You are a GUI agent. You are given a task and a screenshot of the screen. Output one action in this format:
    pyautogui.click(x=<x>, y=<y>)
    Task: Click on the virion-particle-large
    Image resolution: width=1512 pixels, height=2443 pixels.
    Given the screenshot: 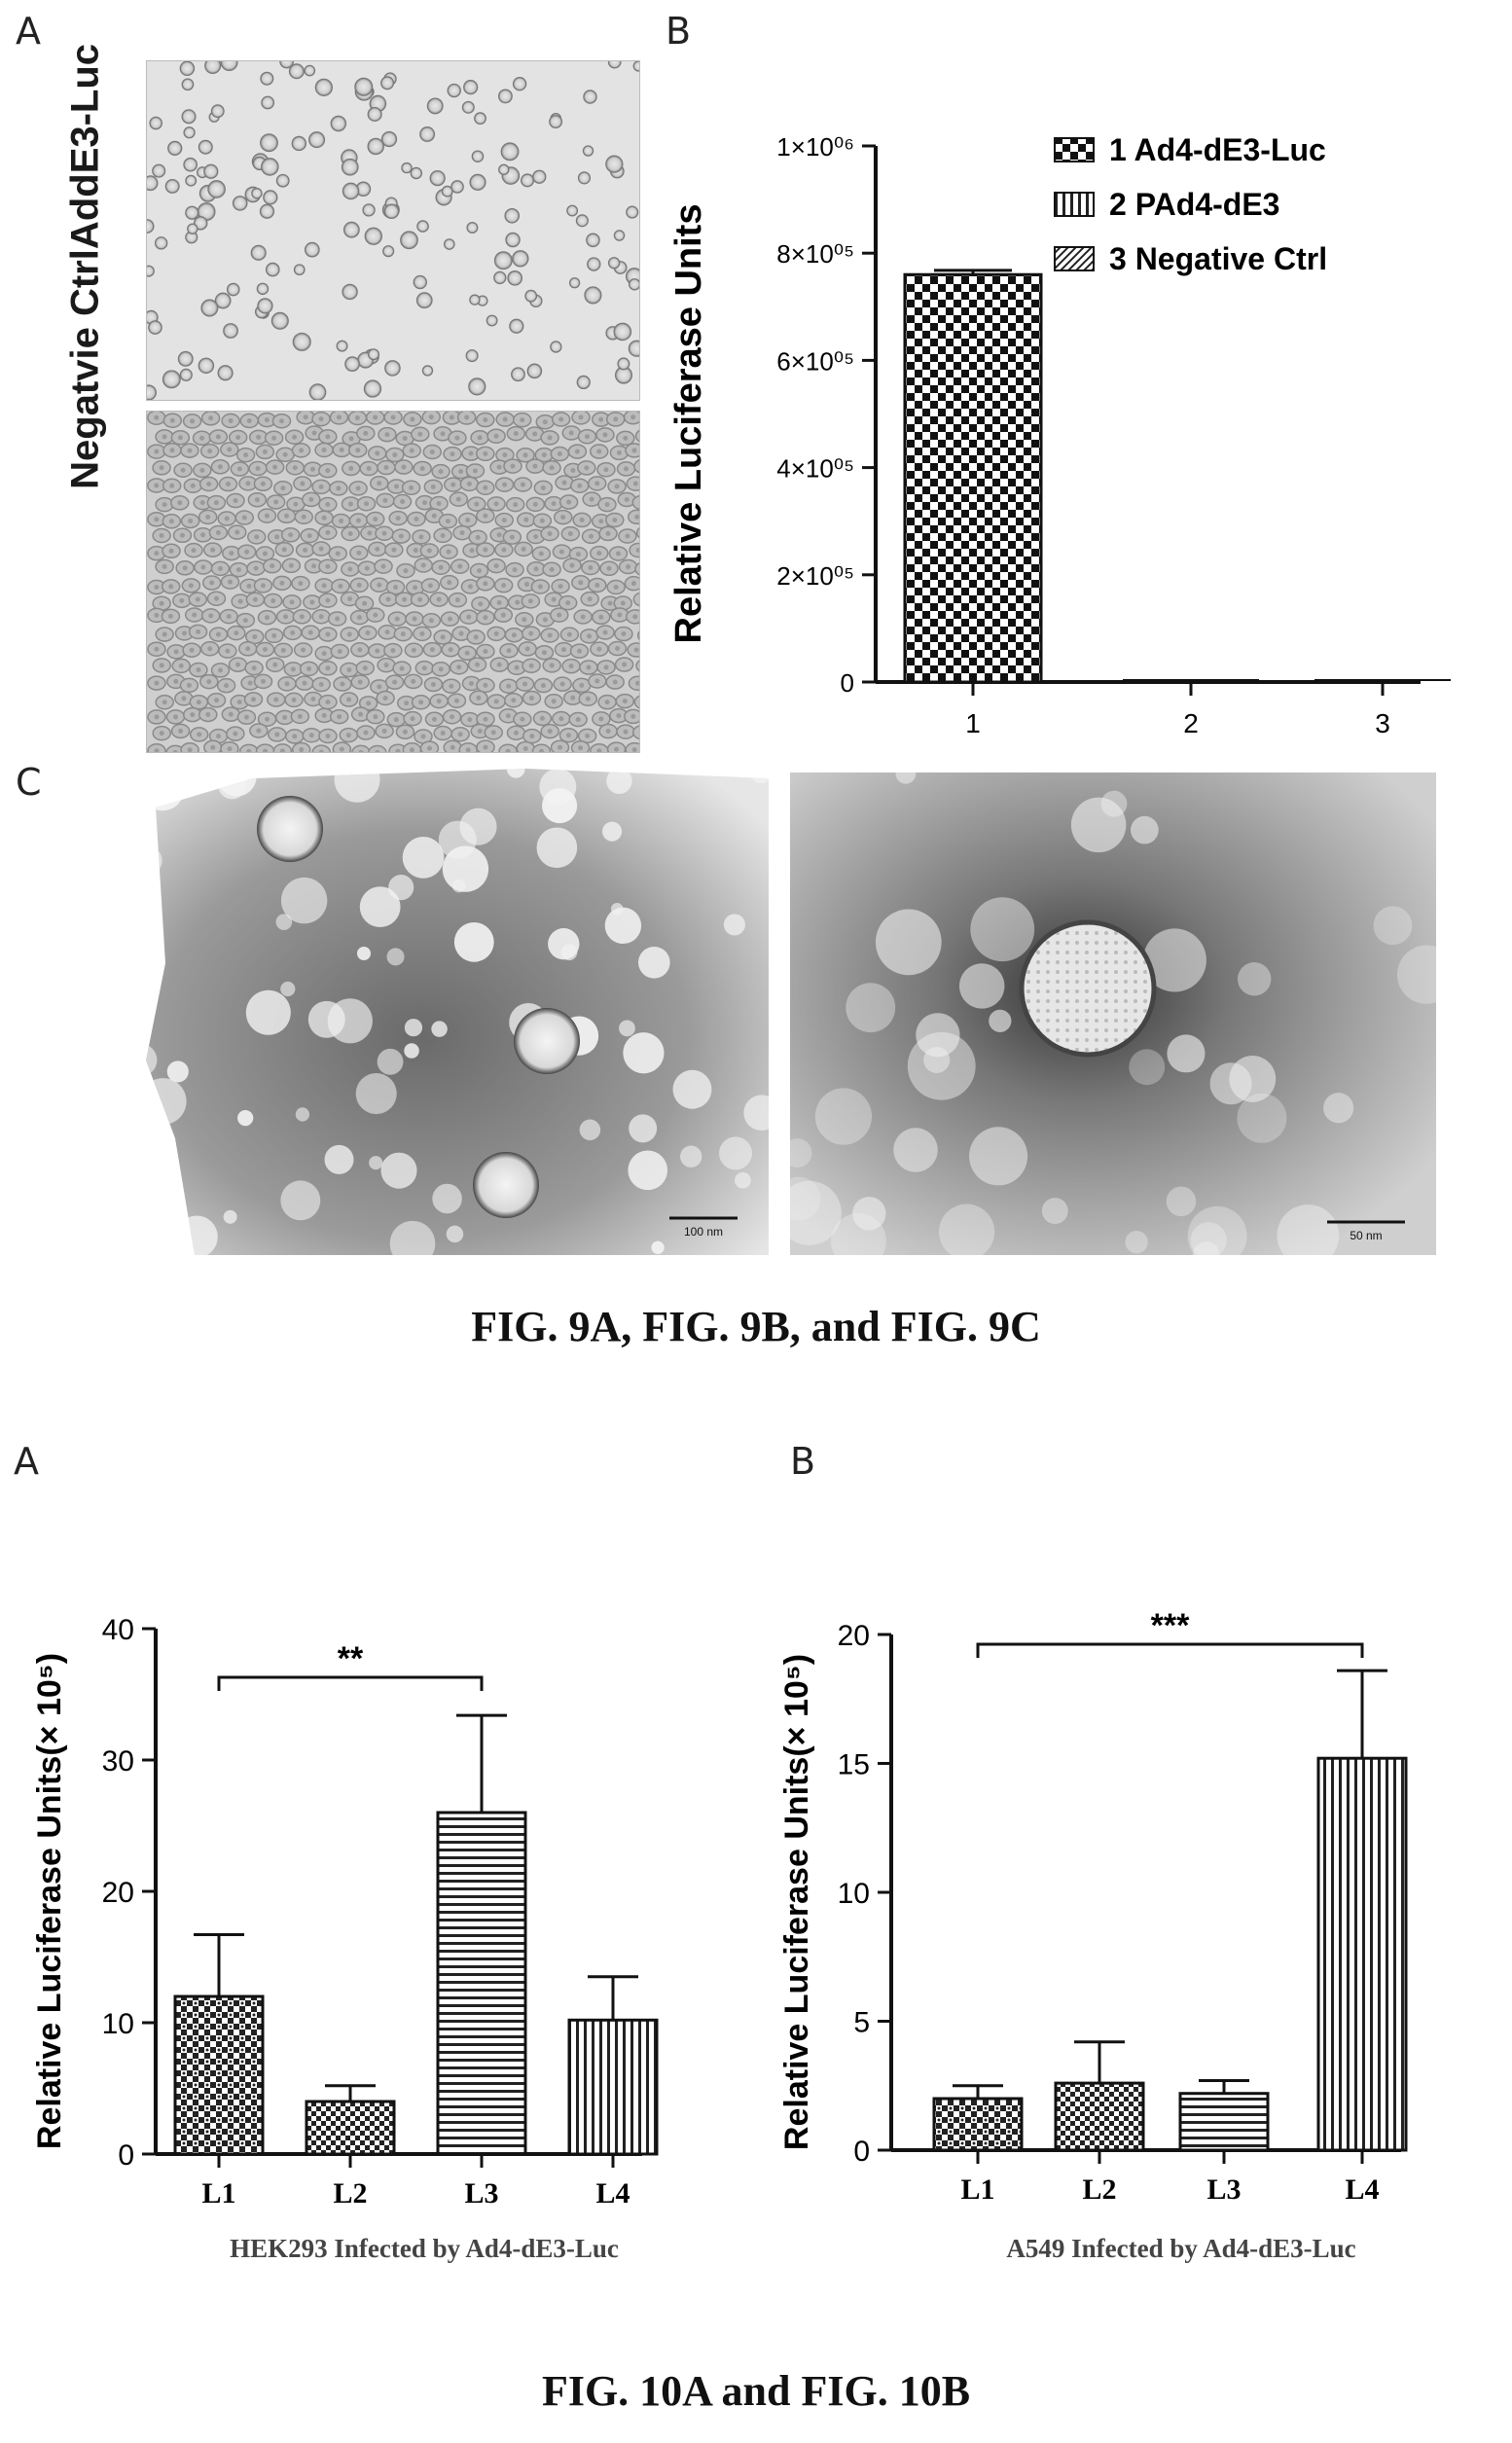 What is the action you would take?
    pyautogui.click(x=1088, y=988)
    